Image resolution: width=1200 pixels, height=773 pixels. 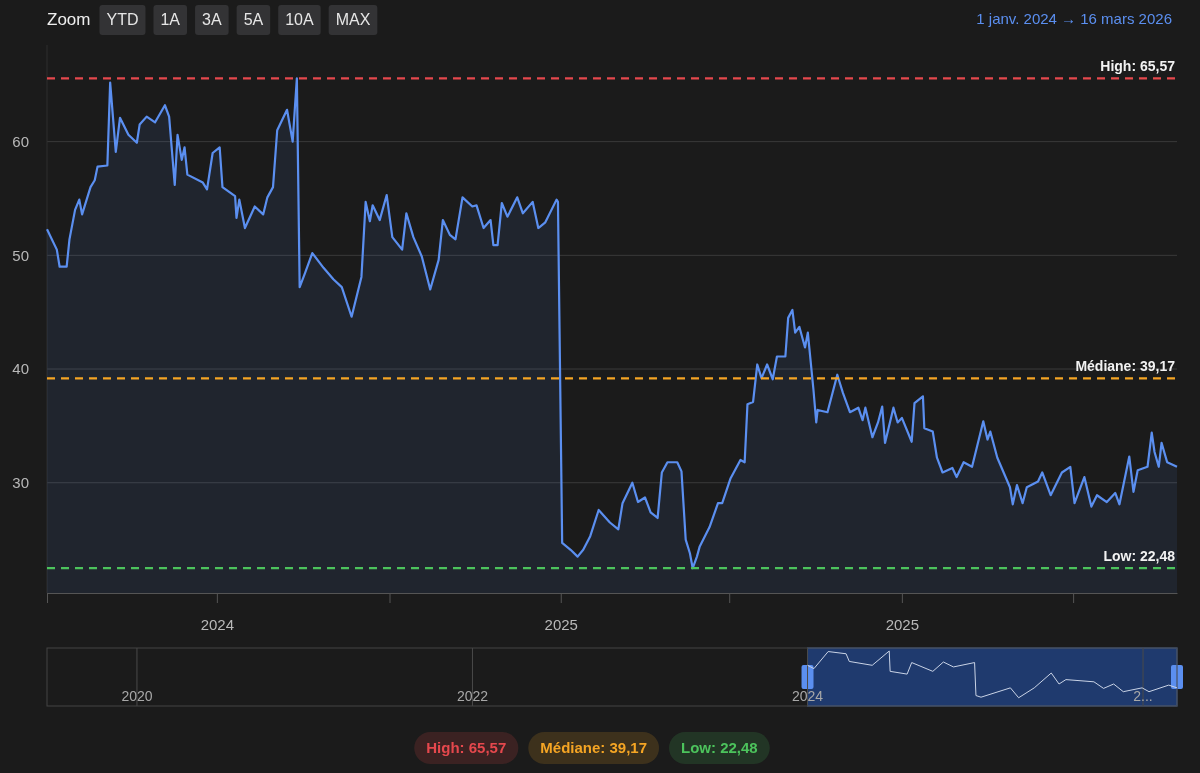 I want to click on ref-line-label: High: 65,57, so click(x=1138, y=66).